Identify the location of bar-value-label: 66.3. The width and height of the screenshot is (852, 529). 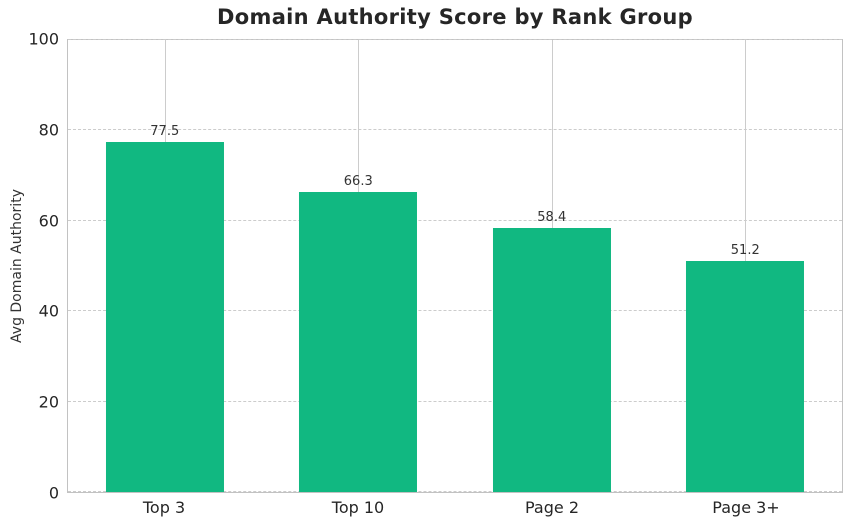
(358, 182).